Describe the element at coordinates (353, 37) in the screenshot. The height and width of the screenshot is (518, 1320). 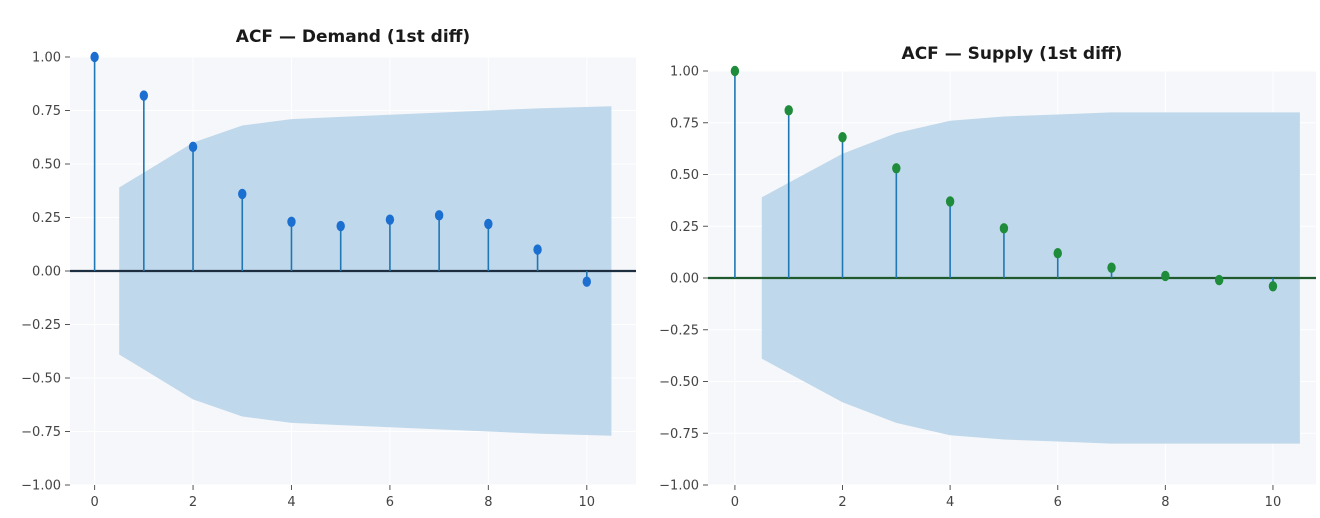
I see `chart-title: ACF — Demand (1st diff)` at that location.